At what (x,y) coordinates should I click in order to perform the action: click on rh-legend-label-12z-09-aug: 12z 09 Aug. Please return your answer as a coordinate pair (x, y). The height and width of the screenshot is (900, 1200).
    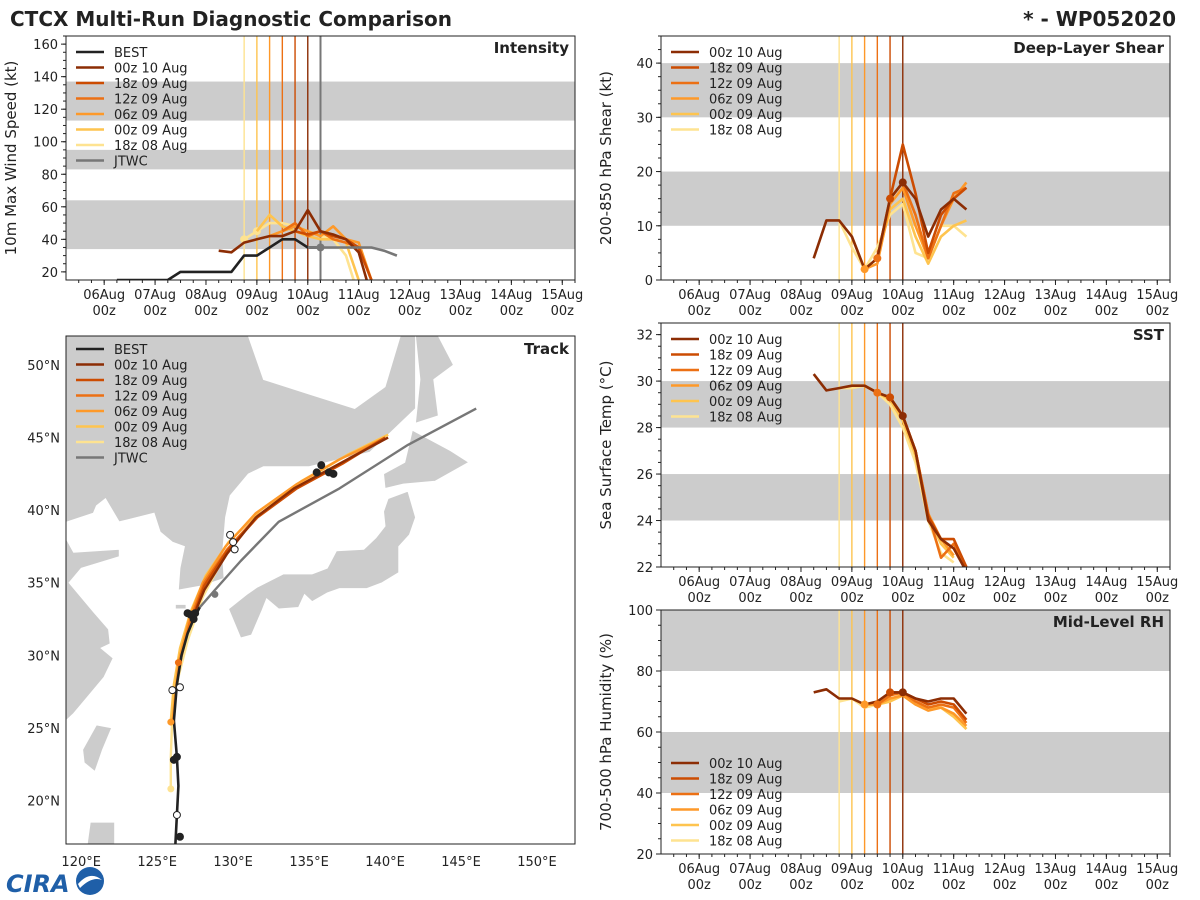
    Looking at the image, I should click on (746, 795).